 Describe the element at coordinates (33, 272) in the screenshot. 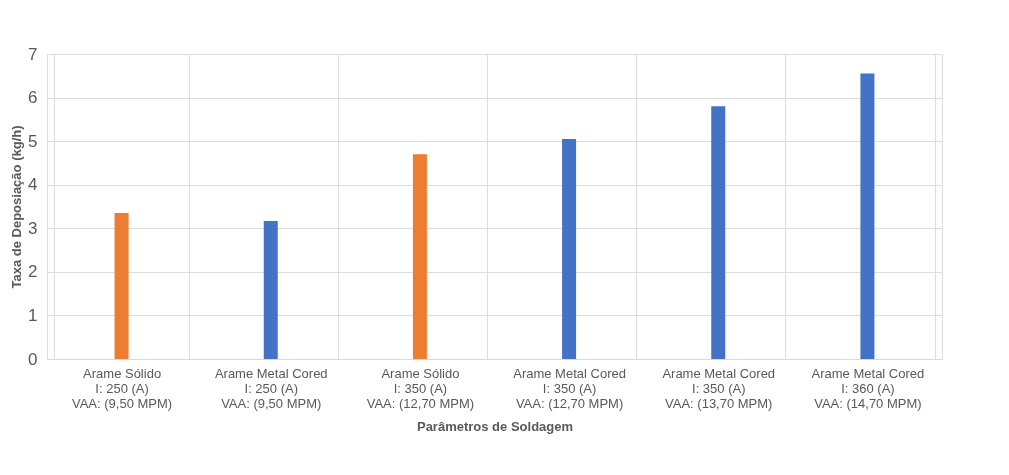

I see `y-tick-label: 2` at that location.